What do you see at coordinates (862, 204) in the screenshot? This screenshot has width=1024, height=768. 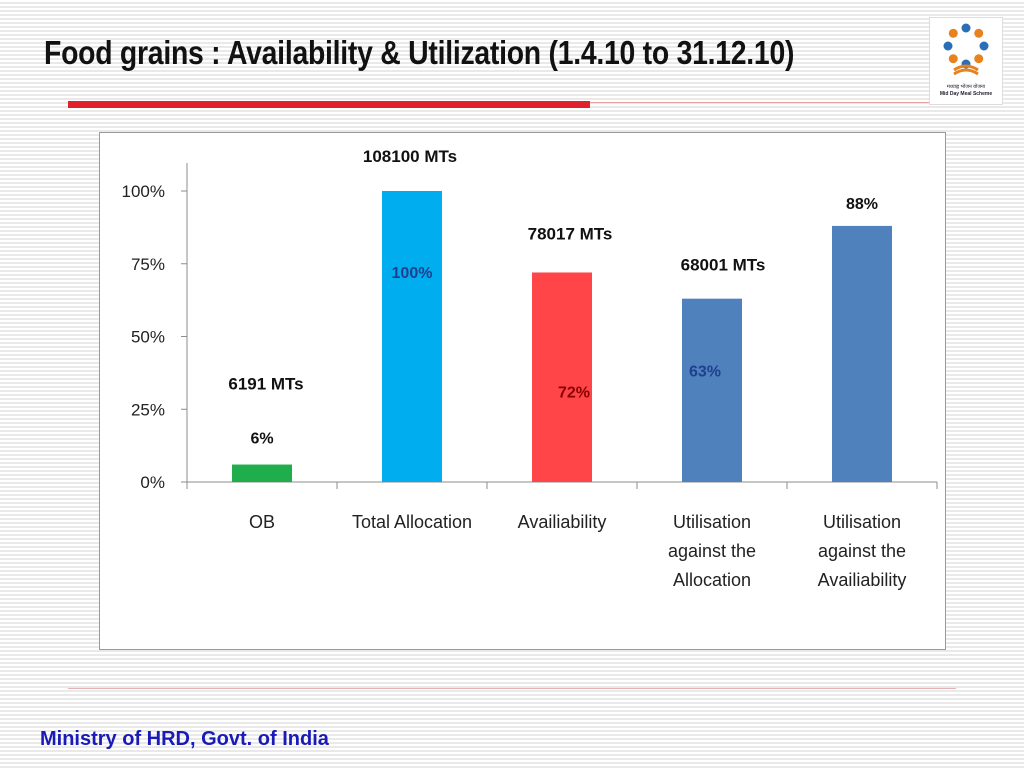 I see `data-label: 88%` at bounding box center [862, 204].